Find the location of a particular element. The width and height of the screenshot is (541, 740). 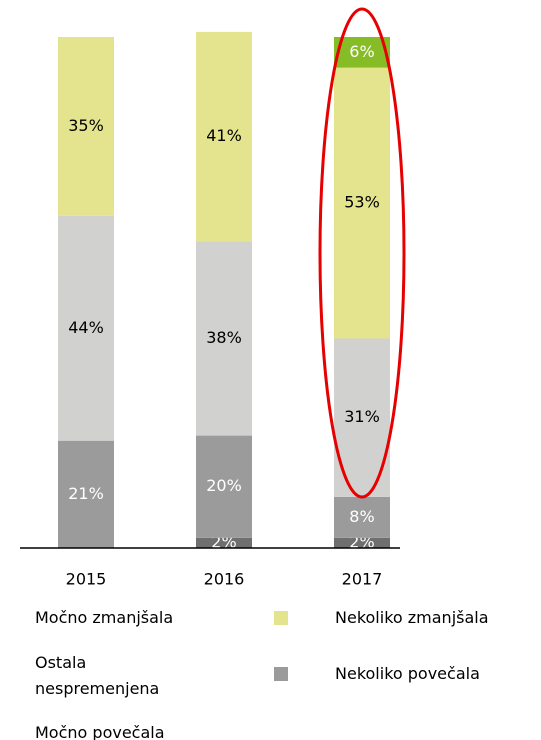

x-tick-label: 2015 is located at coordinates (86, 579).